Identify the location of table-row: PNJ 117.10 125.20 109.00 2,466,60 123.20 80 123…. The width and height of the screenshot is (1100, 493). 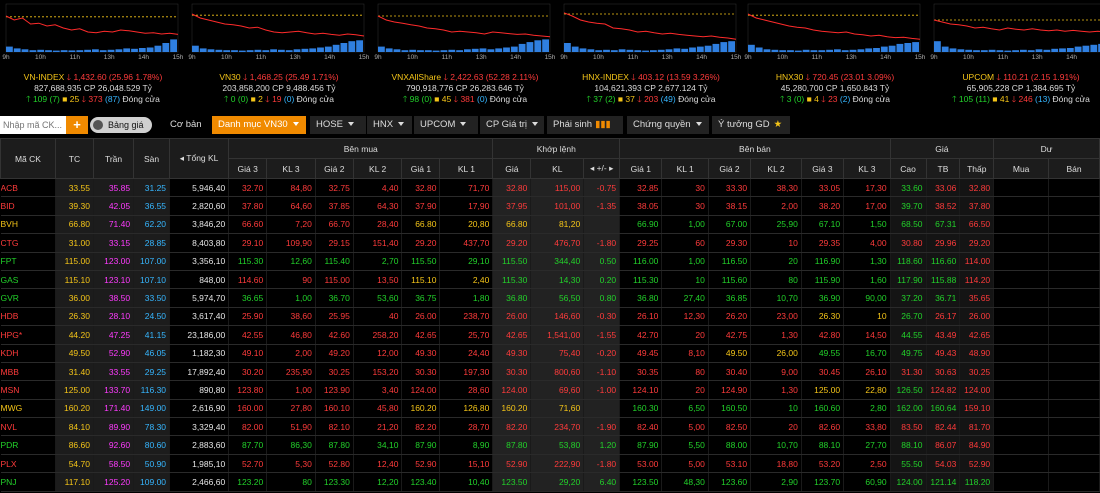
(550, 482).